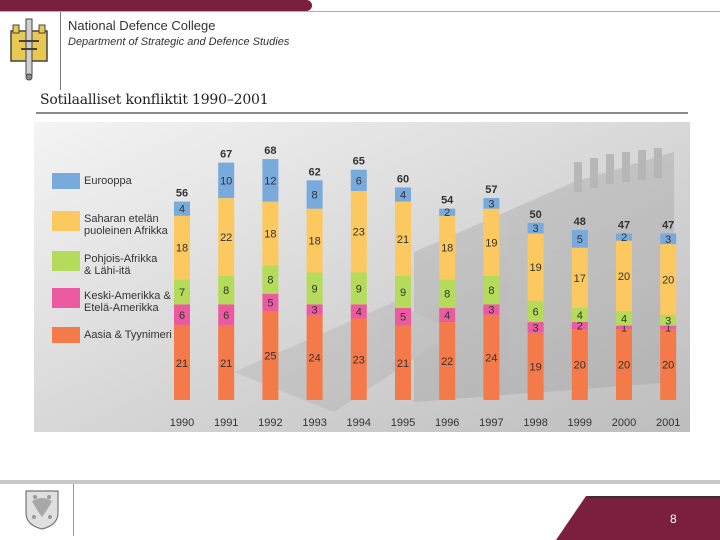  I want to click on segment-label-2000-s2: 4, so click(624, 320).